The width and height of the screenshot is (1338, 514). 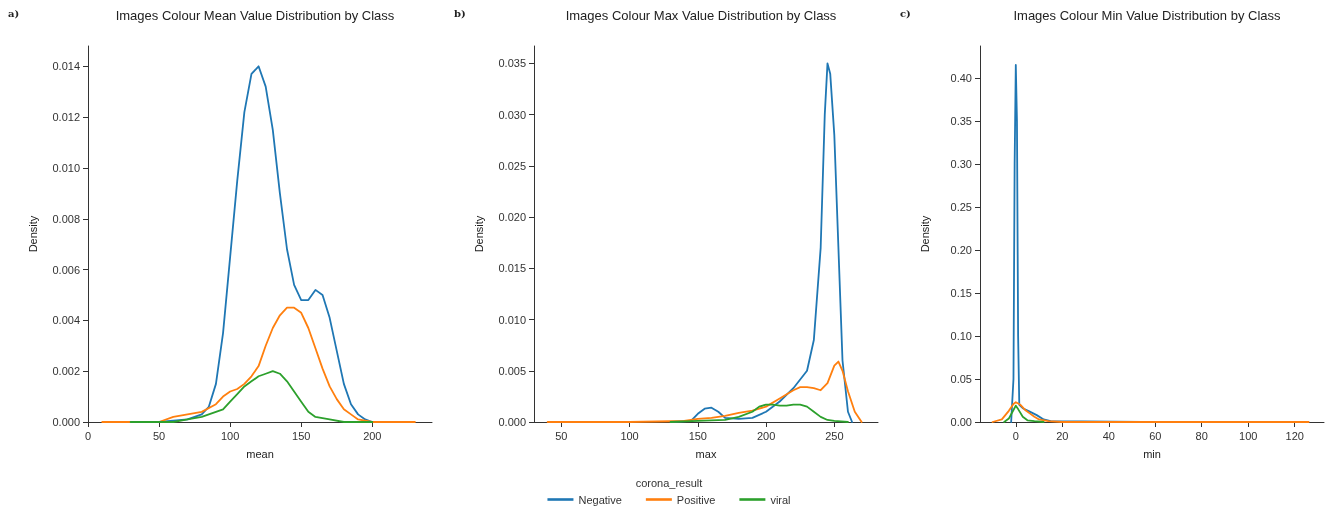 What do you see at coordinates (961, 378) in the screenshot?
I see `y-tick-label: 0.05` at bounding box center [961, 378].